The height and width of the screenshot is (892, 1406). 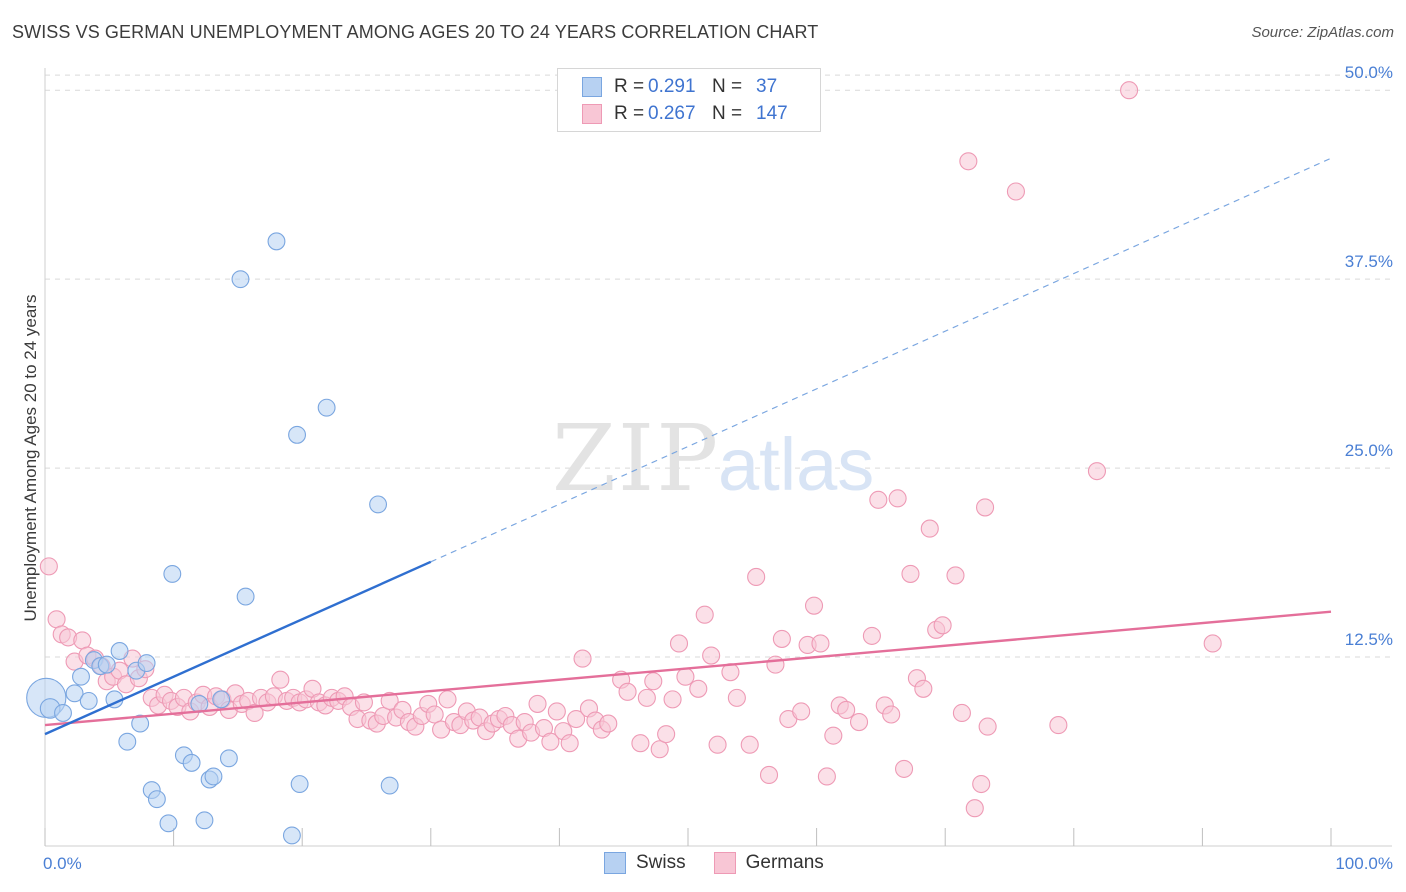 I want to click on bottom-legend-swiss: Swiss, so click(x=645, y=863).